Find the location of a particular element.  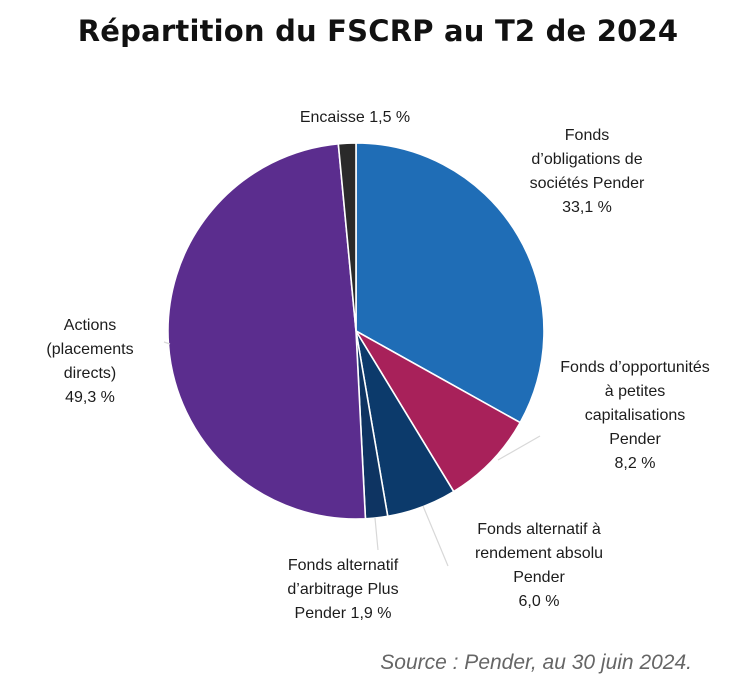

slice-label-line: capitalisations is located at coordinates (635, 415).